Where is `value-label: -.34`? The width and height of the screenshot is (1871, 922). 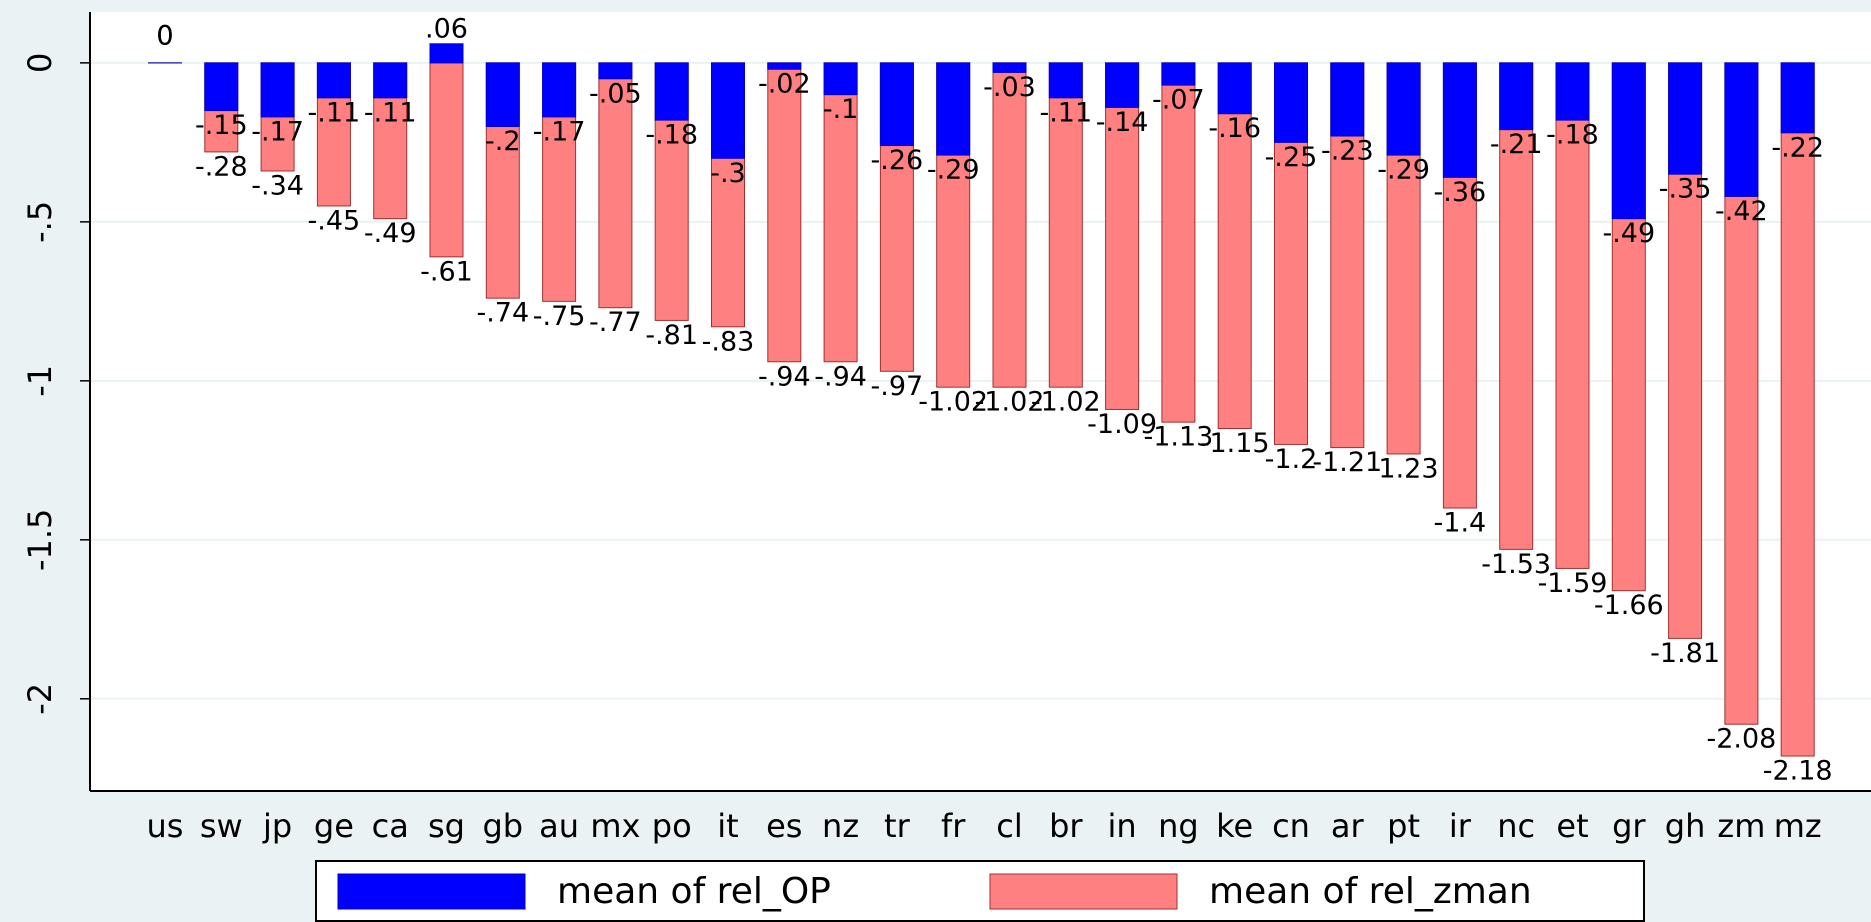 value-label: -.34 is located at coordinates (277, 185).